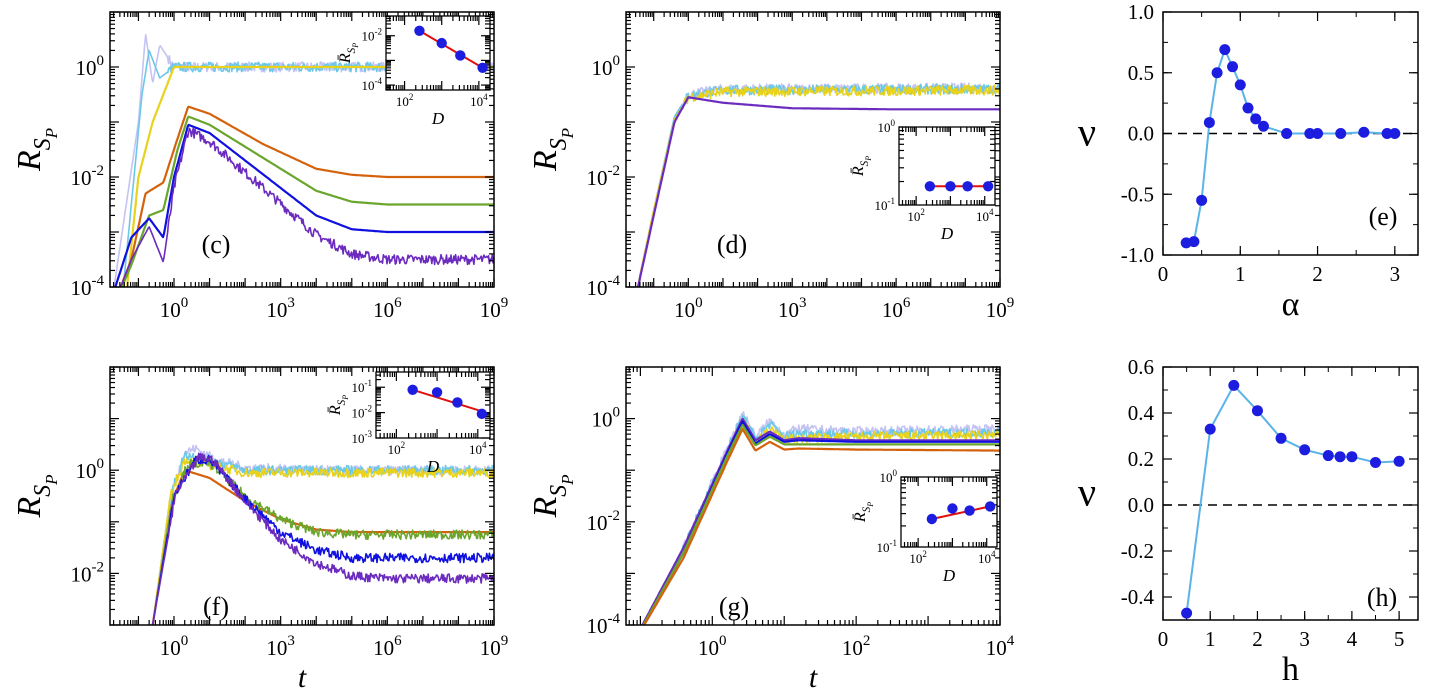  Describe the element at coordinates (856, 646) in the screenshot. I see `x-tick-label: 10²` at that location.